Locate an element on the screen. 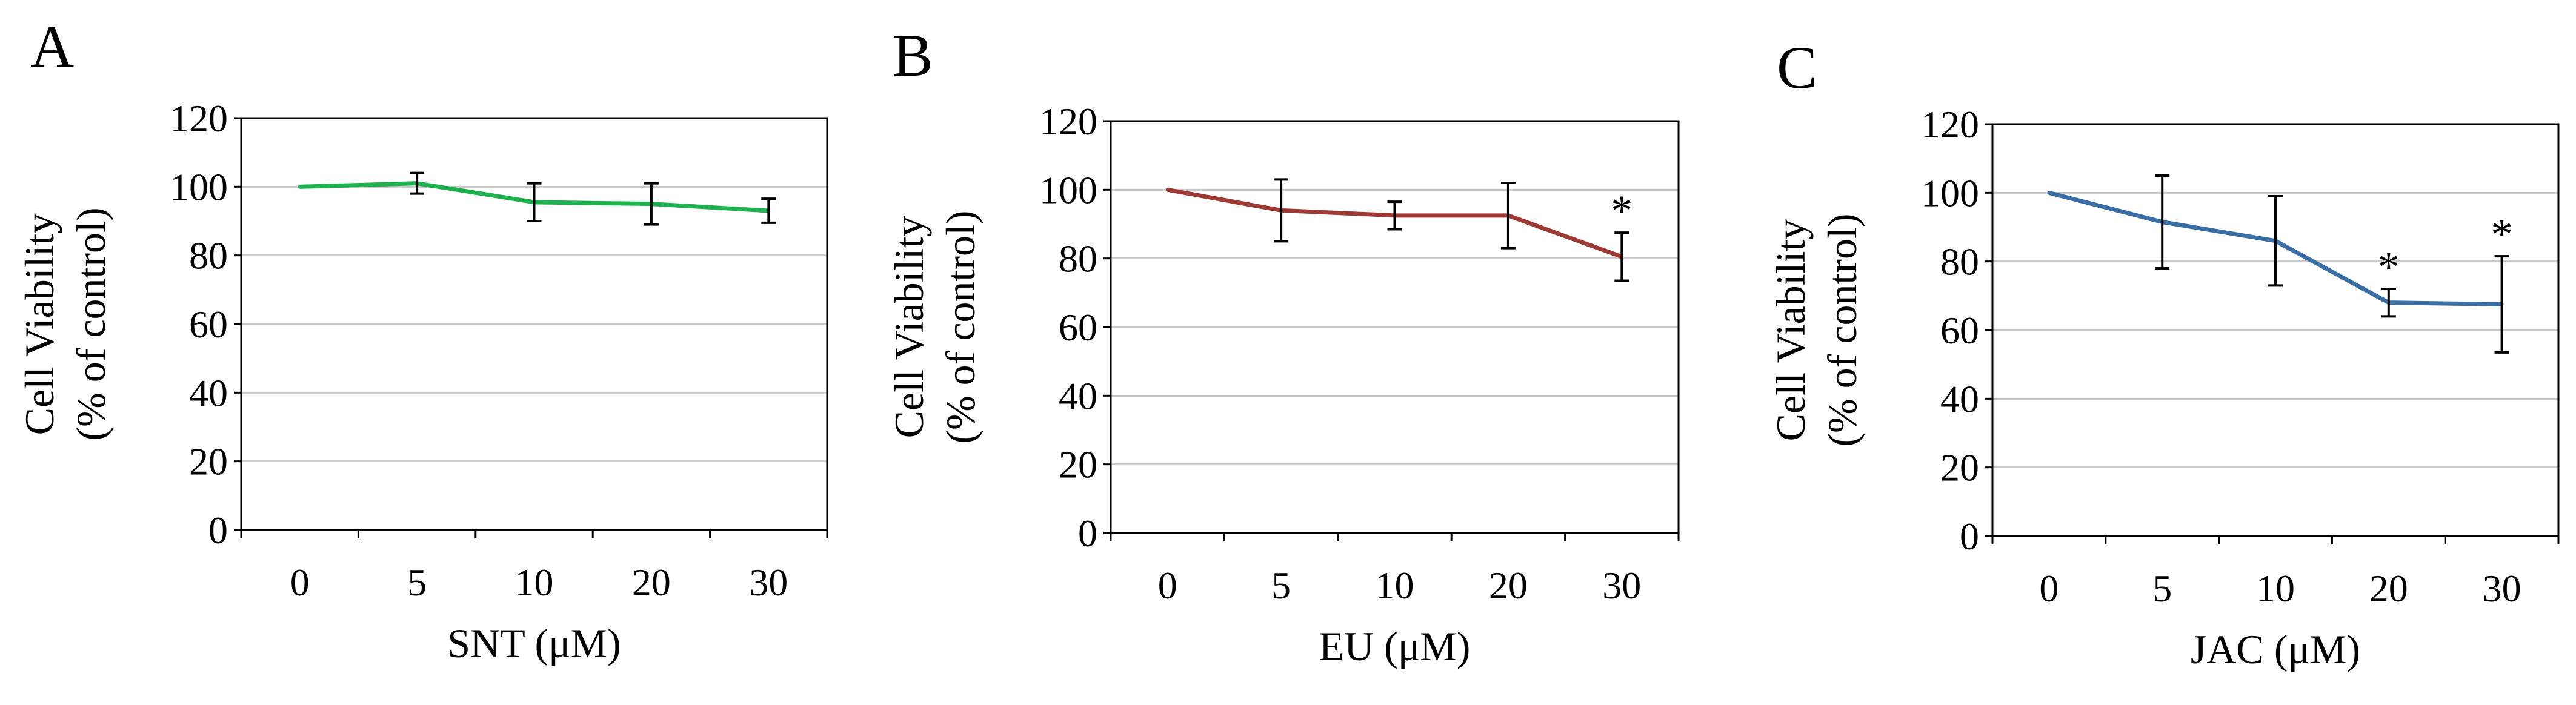  panel-label: B is located at coordinates (913, 55).